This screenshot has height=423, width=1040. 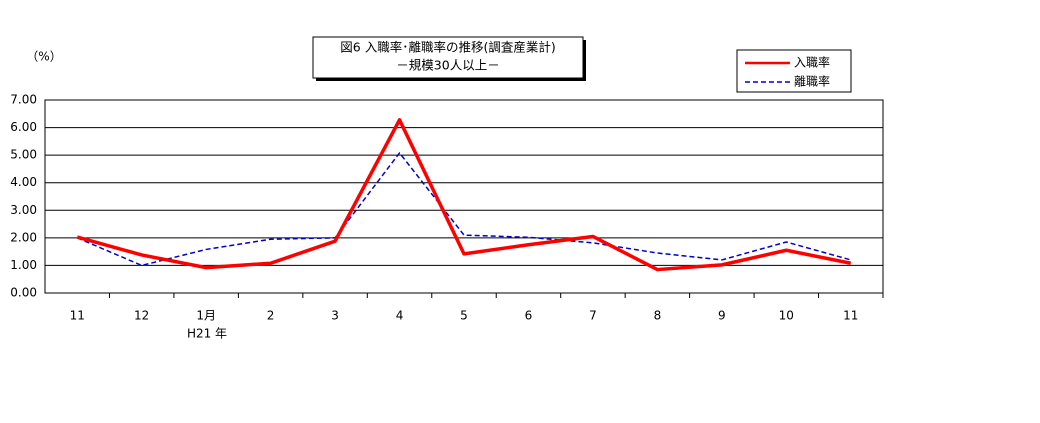 I want to click on x-tick-label: 5, so click(x=464, y=316).